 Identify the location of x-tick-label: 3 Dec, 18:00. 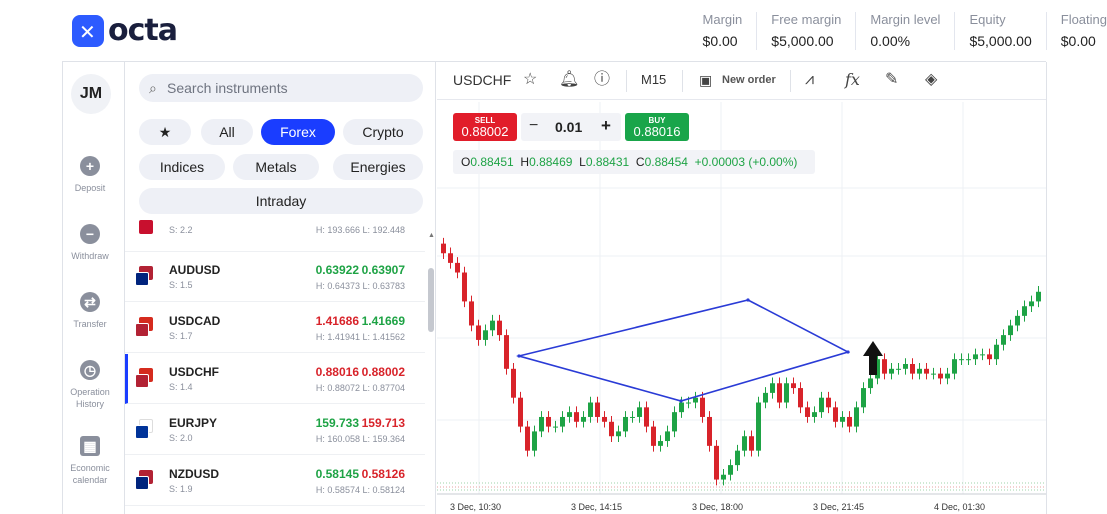
(718, 507).